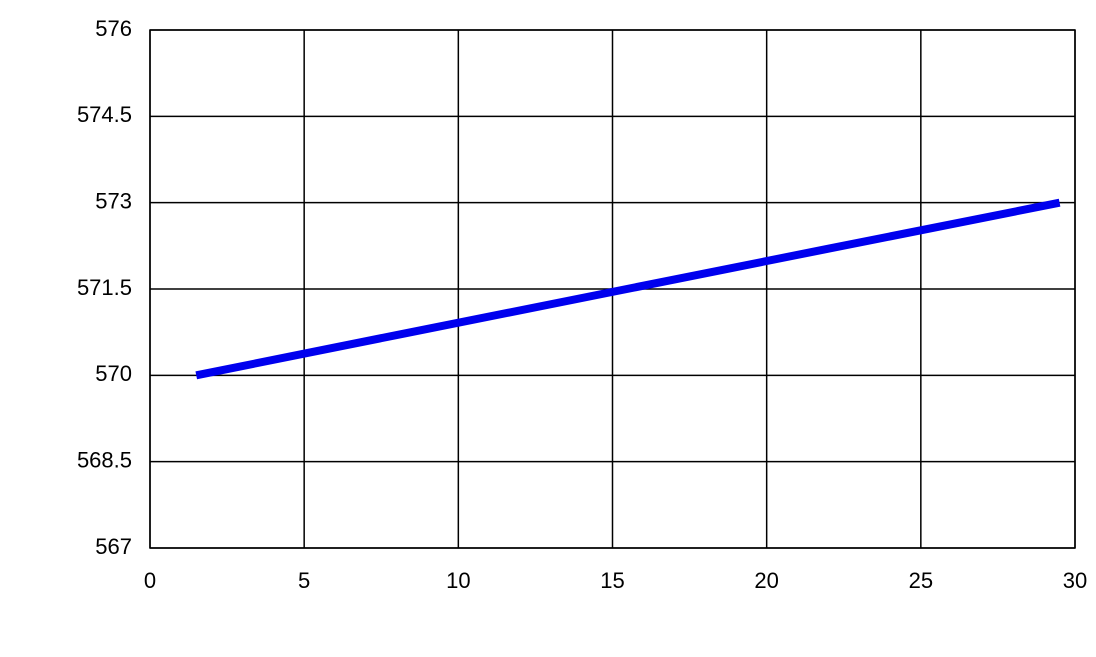 The image size is (1096, 657). What do you see at coordinates (766, 580) in the screenshot?
I see `x-tick-label: 20` at bounding box center [766, 580].